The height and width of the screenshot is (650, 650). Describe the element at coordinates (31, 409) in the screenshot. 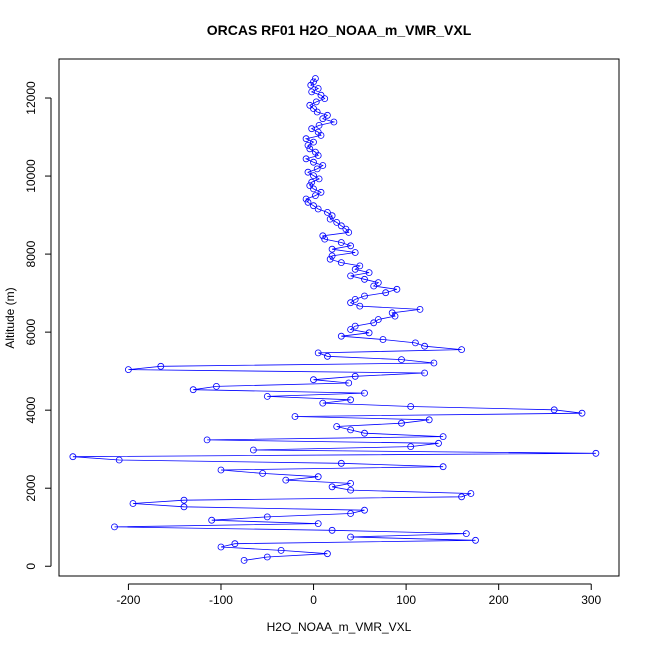

I see `y-tick-label: 4000` at that location.